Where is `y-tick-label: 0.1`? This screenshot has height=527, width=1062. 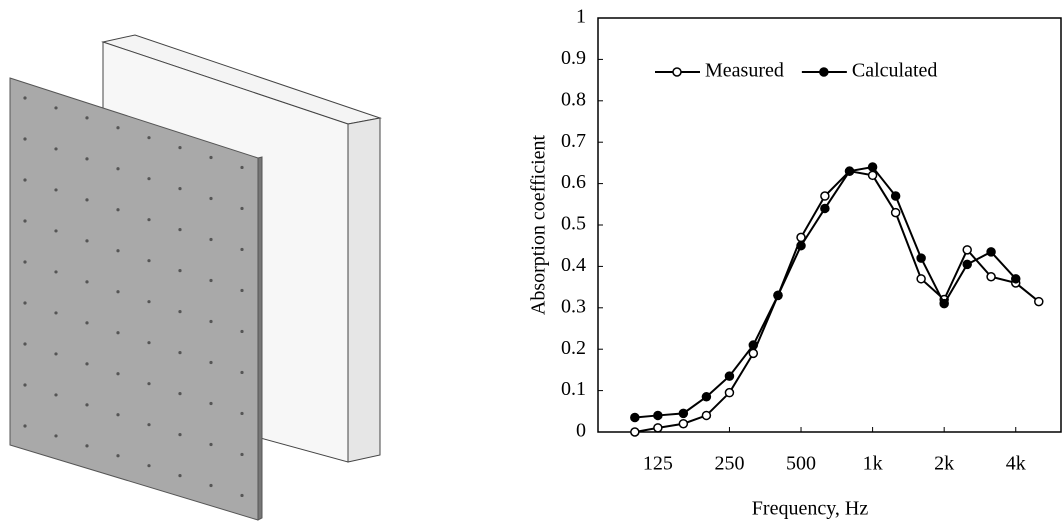
y-tick-label: 0.1 is located at coordinates (573, 389).